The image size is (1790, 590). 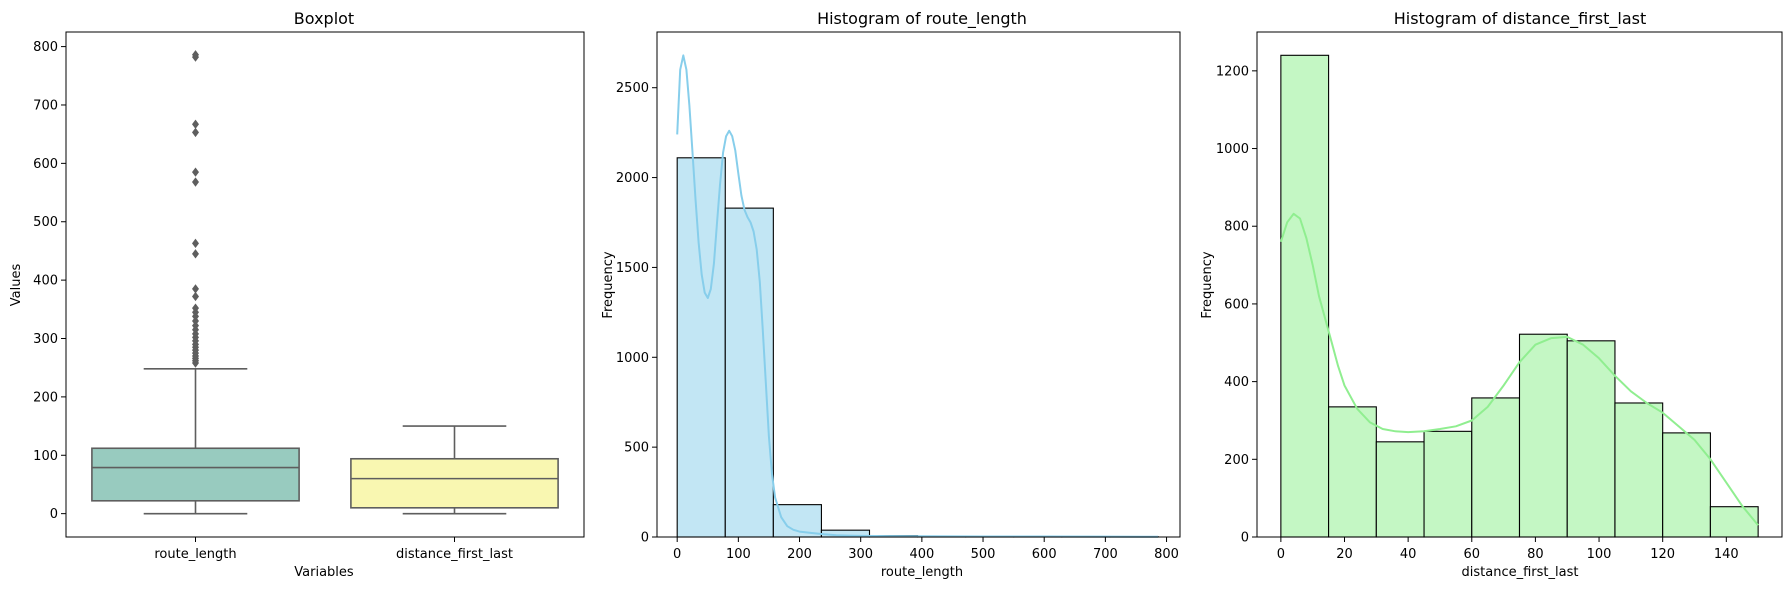 What do you see at coordinates (921, 554) in the screenshot?
I see `x-tick-label-1-4: 400` at bounding box center [921, 554].